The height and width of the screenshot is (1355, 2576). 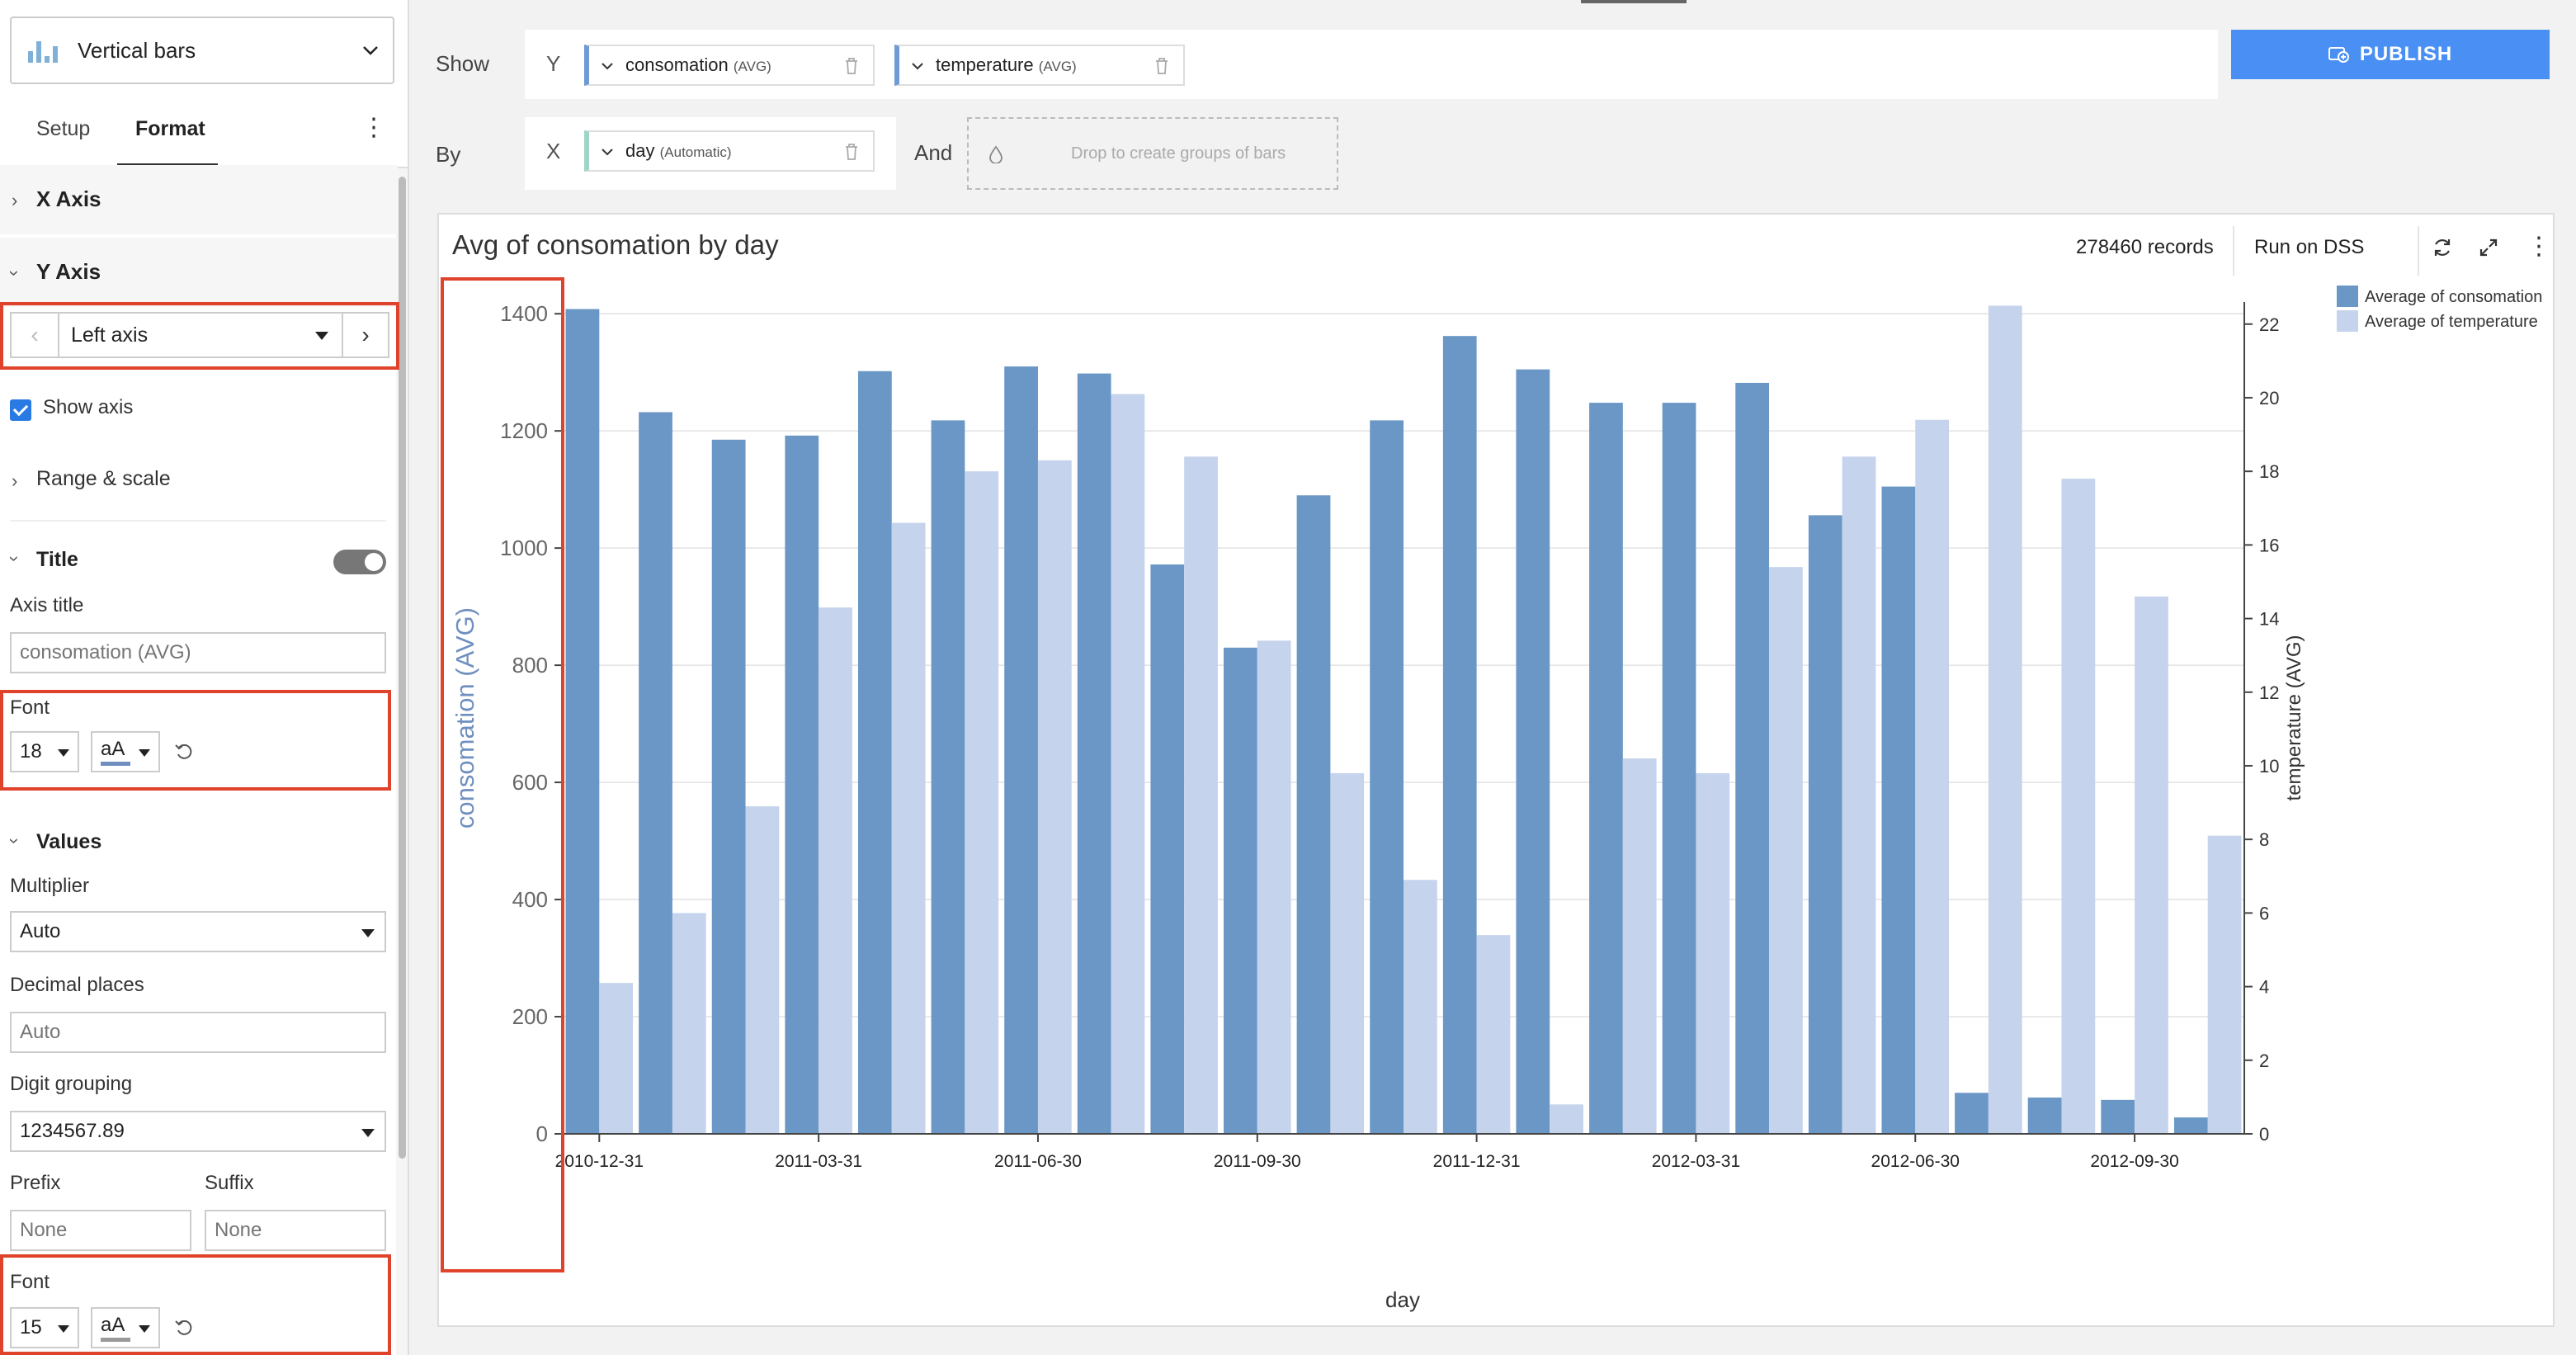 I want to click on axis-title-input, so click(x=198, y=652).